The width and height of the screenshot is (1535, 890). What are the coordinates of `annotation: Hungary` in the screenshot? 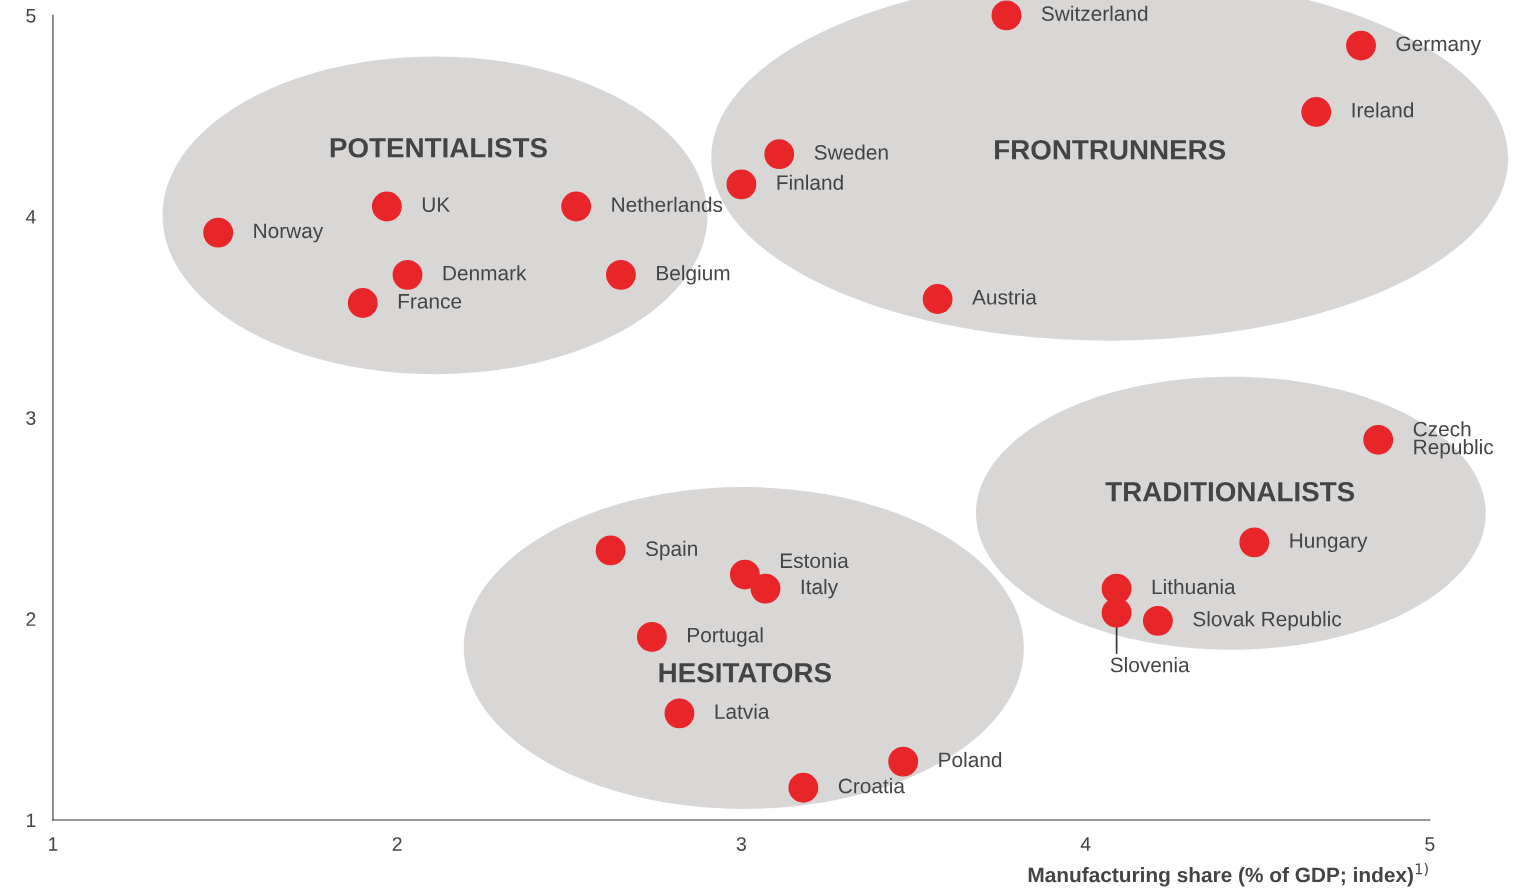 It's located at (1329, 543).